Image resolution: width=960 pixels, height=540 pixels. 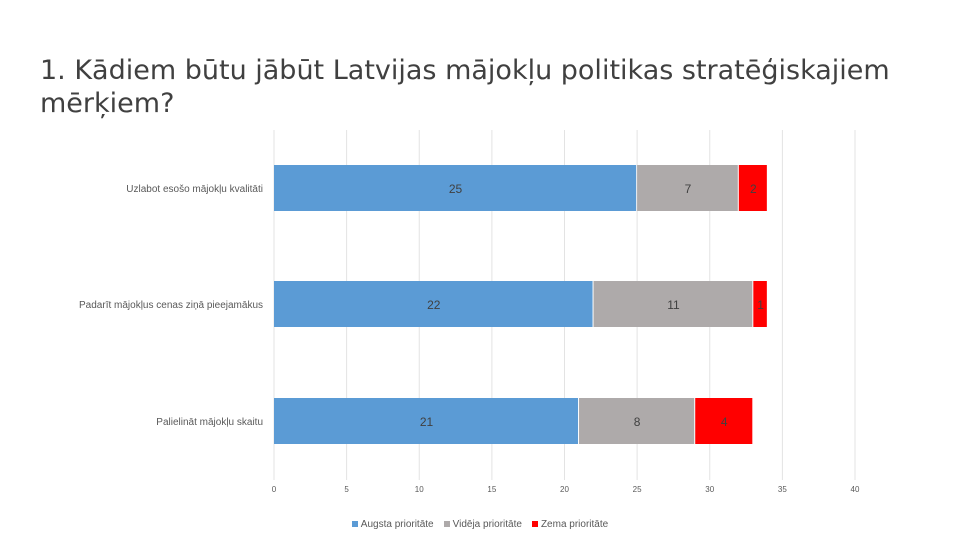 What do you see at coordinates (209, 422) in the screenshot?
I see `category-label: Palielināt mājokļu skaitu` at bounding box center [209, 422].